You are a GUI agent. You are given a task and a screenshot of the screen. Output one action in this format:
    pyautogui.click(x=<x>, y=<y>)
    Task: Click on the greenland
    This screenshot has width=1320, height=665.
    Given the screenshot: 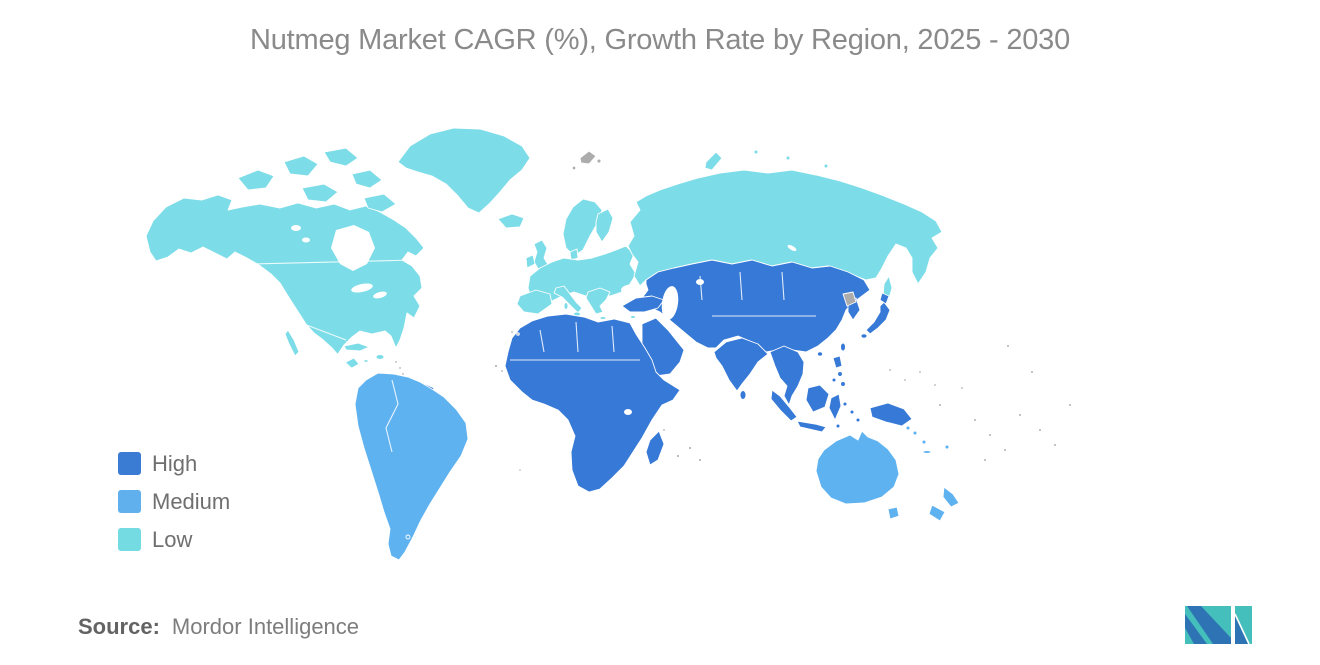 What is the action you would take?
    pyautogui.click(x=464, y=170)
    